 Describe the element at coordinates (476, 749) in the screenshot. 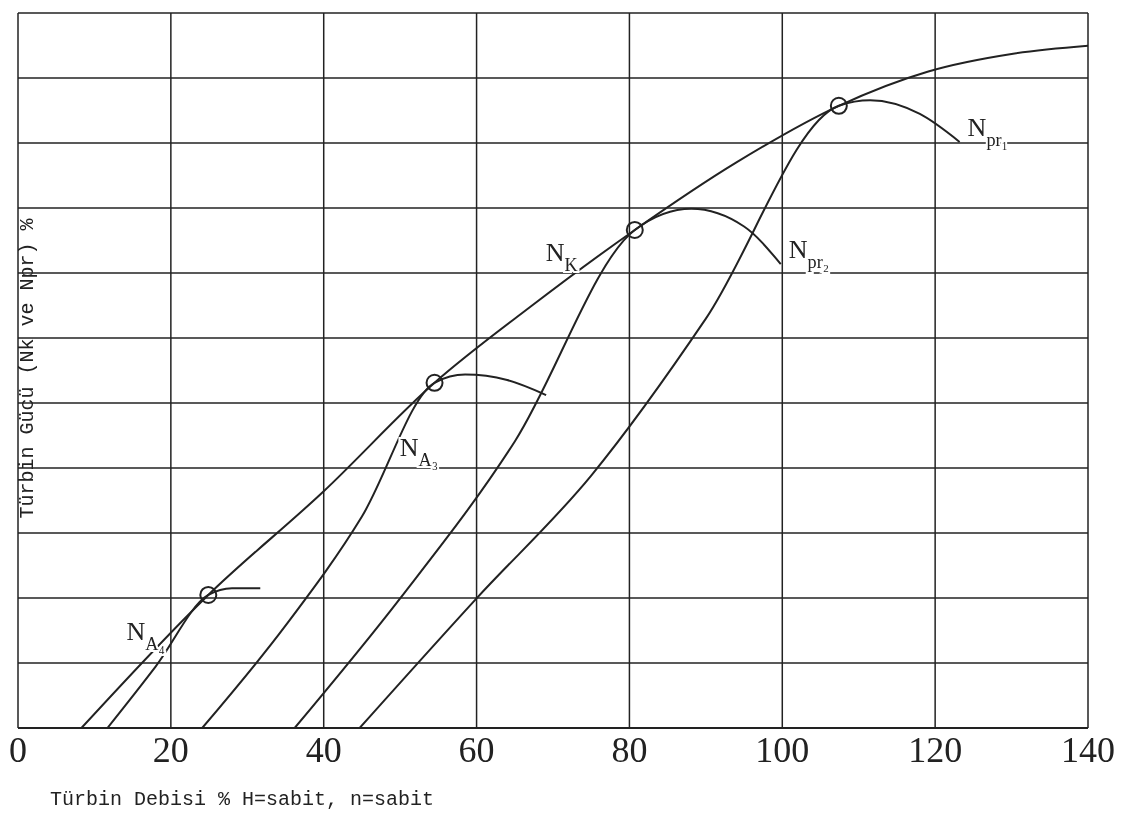

I see `x-tick-label: 60` at that location.